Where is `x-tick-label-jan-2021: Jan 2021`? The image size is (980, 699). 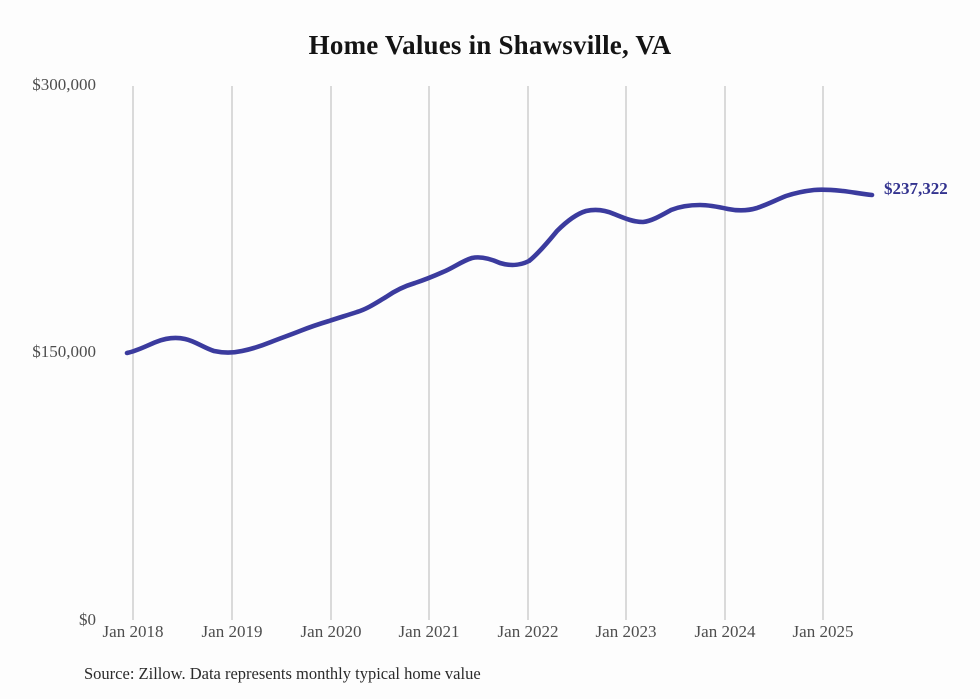 x-tick-label-jan-2021: Jan 2021 is located at coordinates (429, 631).